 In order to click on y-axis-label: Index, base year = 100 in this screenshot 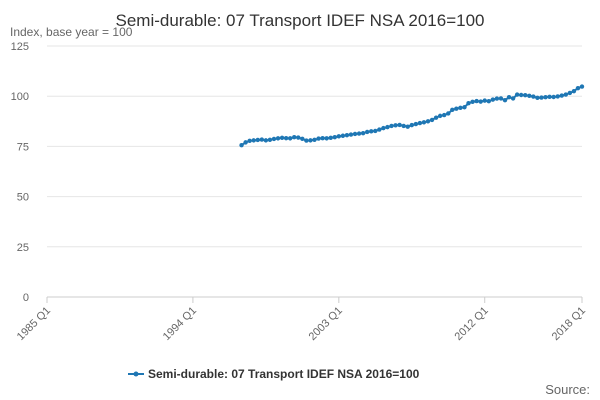, I will do `click(71, 32)`.